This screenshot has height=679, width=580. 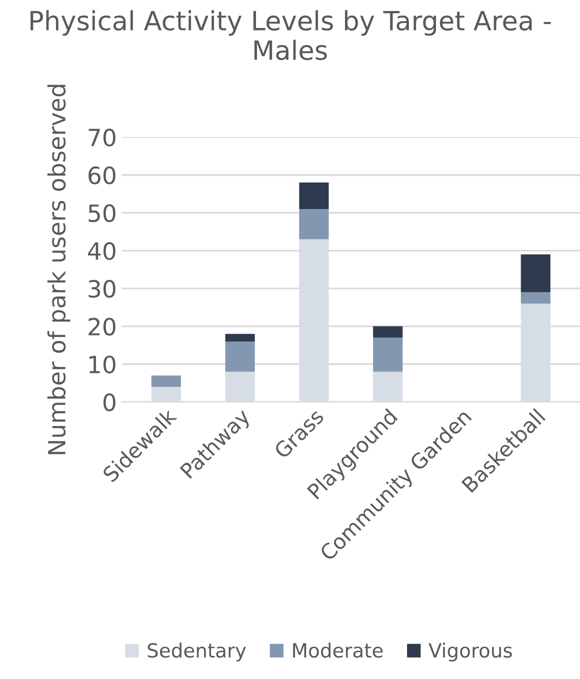 I want to click on y-tick-label: 70, so click(x=102, y=137).